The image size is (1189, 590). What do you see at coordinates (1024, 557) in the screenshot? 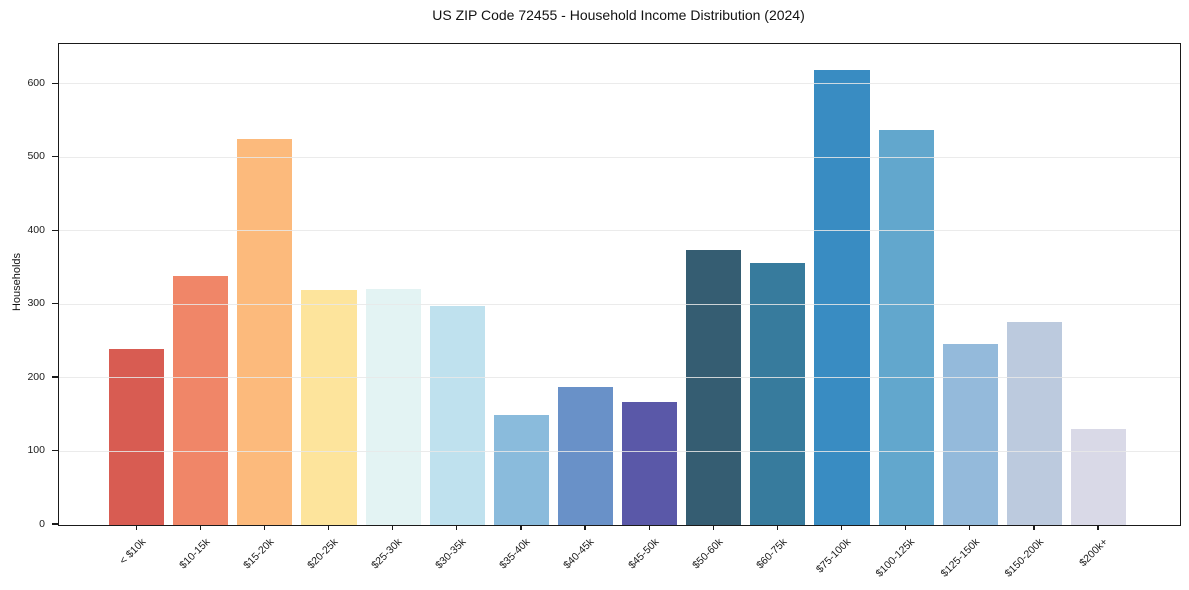
I see `x-tick-label: $150-200k` at bounding box center [1024, 557].